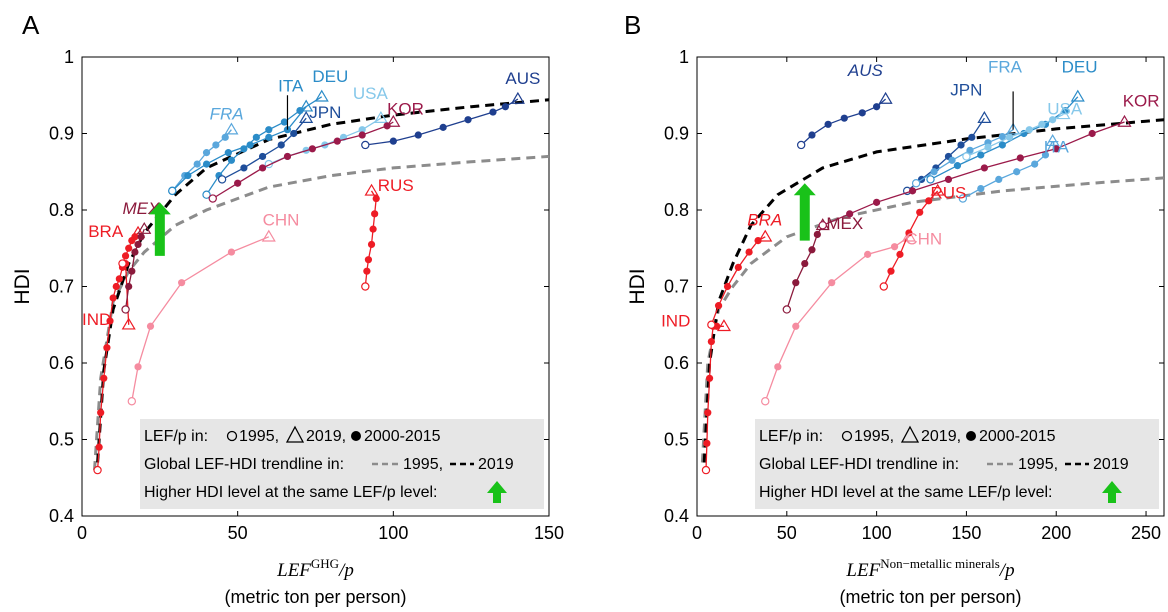 The width and height of the screenshot is (1168, 612). I want to click on x-tick-label: 0, so click(82, 533).